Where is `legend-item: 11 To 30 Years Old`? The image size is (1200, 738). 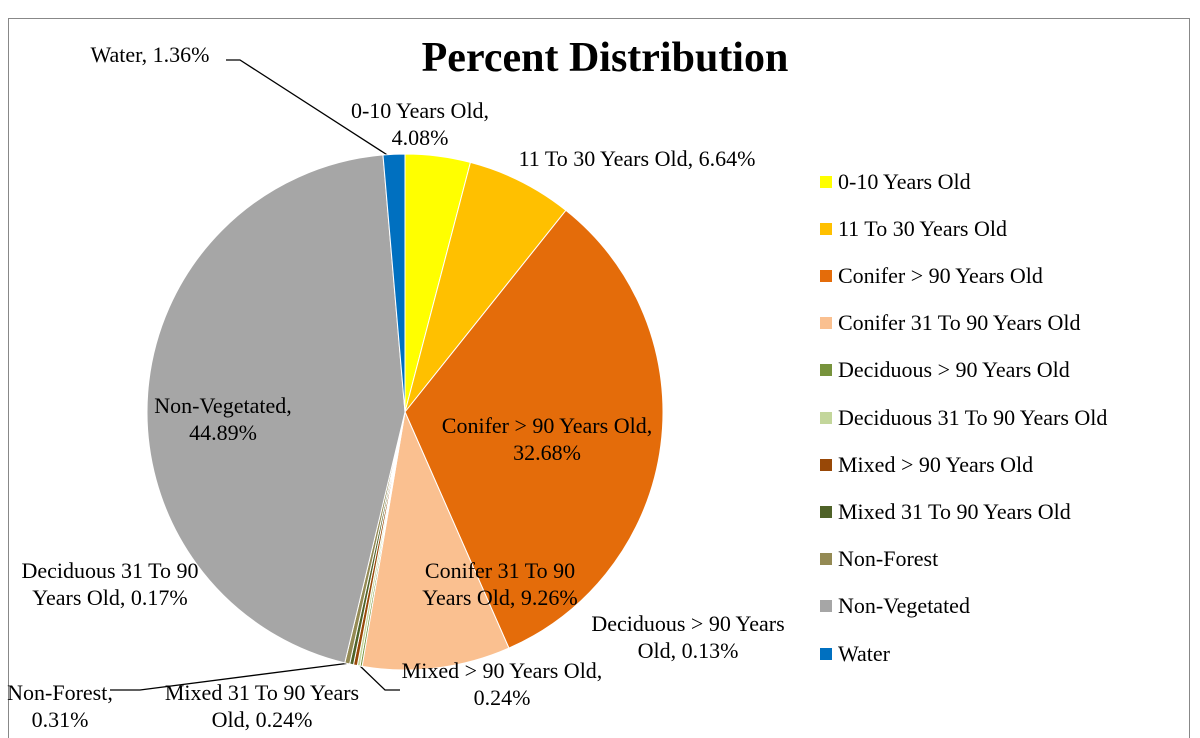
legend-item: 11 To 30 Years Old is located at coordinates (913, 228).